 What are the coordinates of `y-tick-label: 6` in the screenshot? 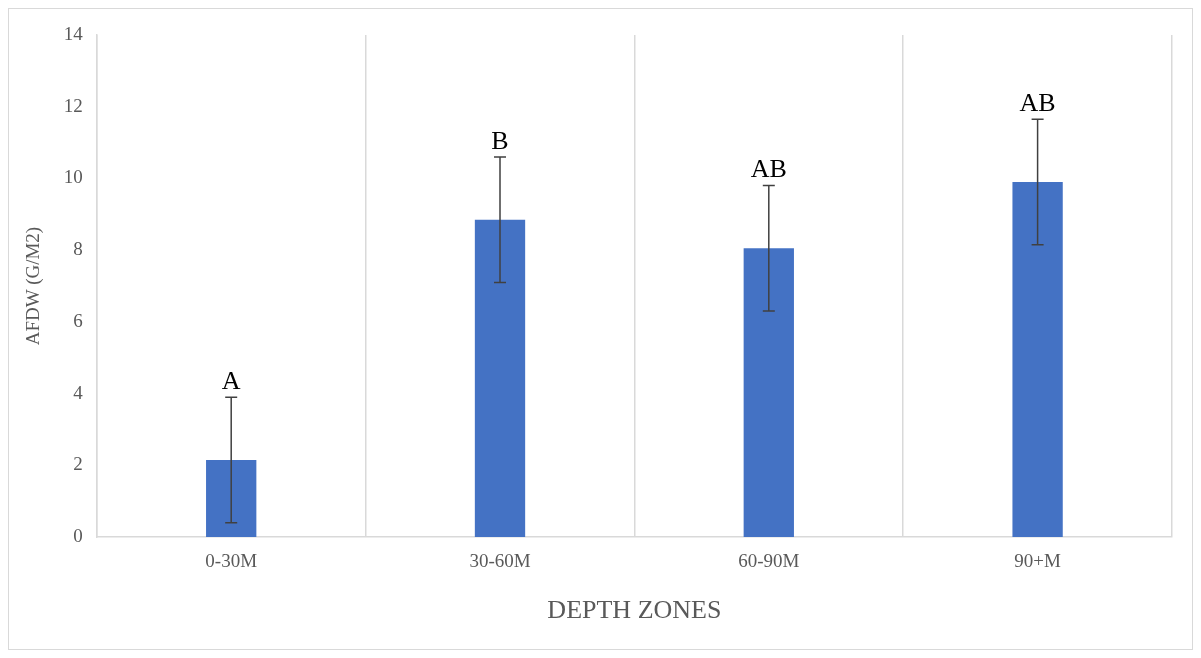 It's located at (78, 320).